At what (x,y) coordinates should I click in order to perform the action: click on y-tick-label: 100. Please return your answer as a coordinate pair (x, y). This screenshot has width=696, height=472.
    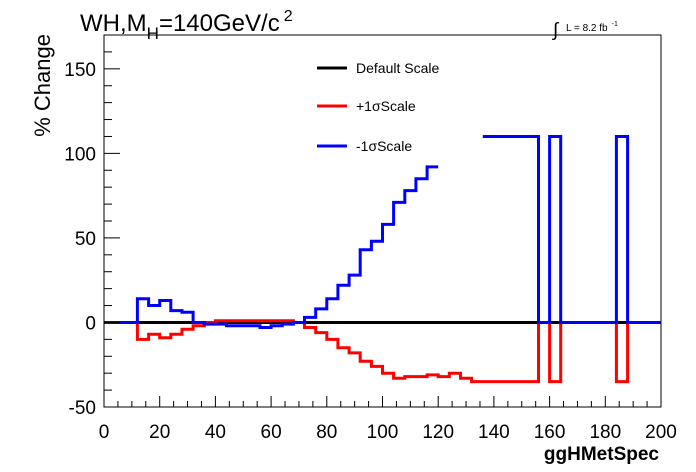
    Looking at the image, I should click on (80, 154).